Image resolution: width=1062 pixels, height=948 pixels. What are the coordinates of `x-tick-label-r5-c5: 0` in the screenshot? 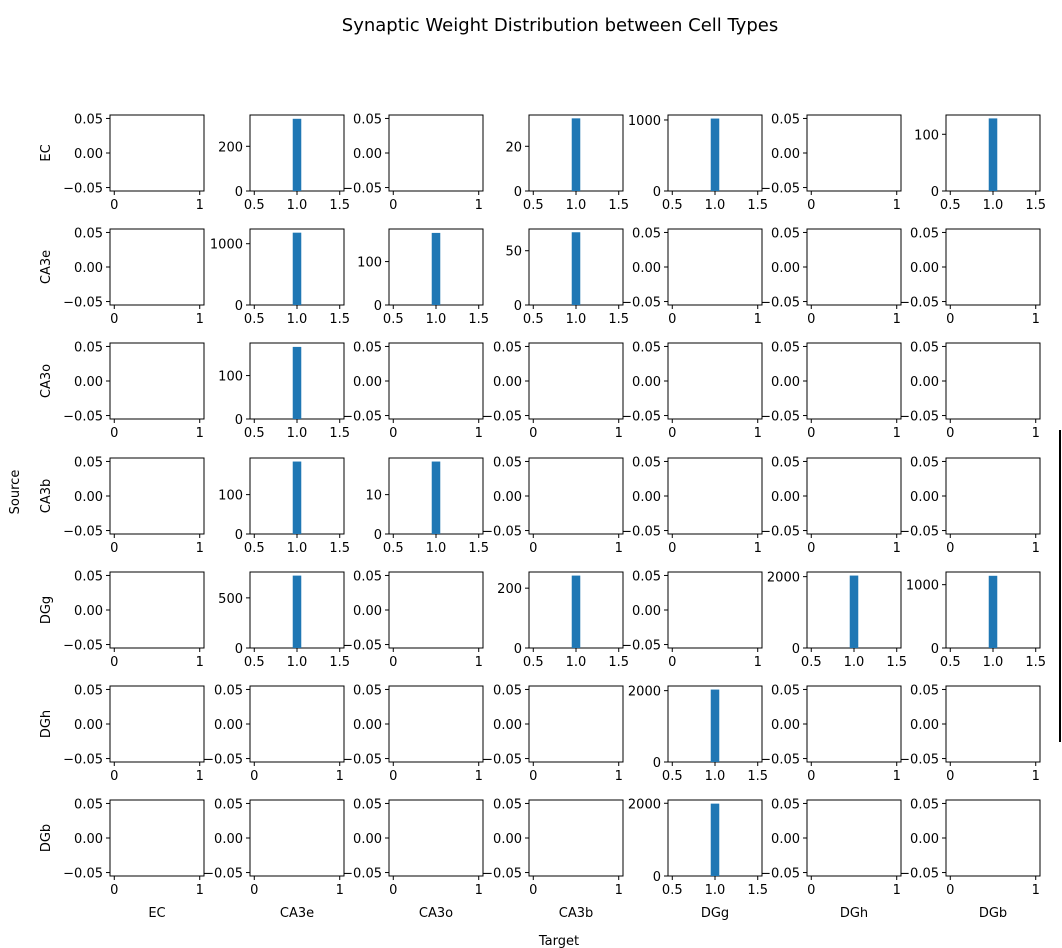 It's located at (811, 776).